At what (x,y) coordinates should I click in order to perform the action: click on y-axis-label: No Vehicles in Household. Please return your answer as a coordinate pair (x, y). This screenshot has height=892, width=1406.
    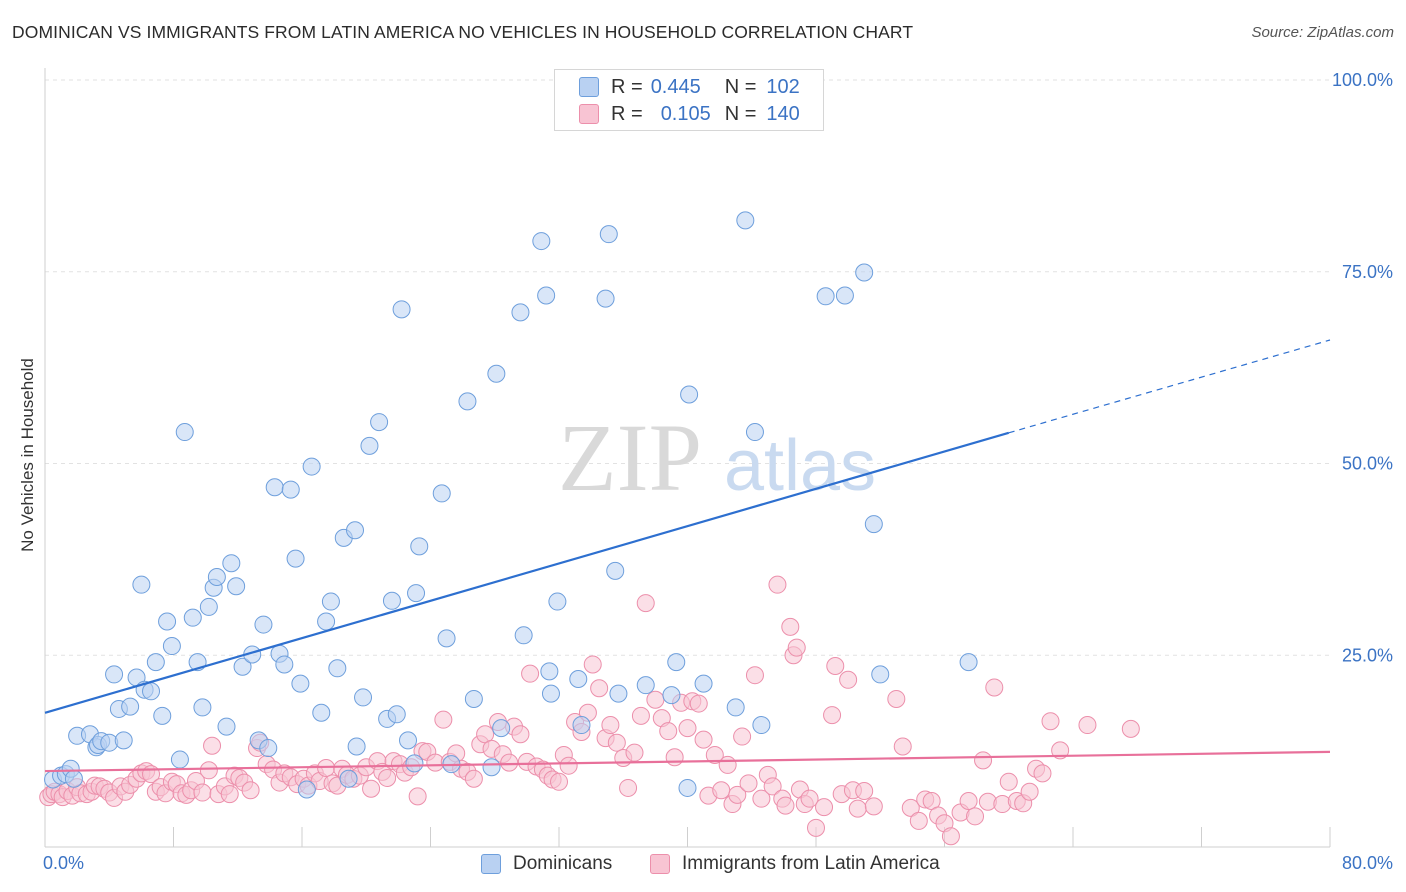
    Looking at the image, I should click on (27, 455).